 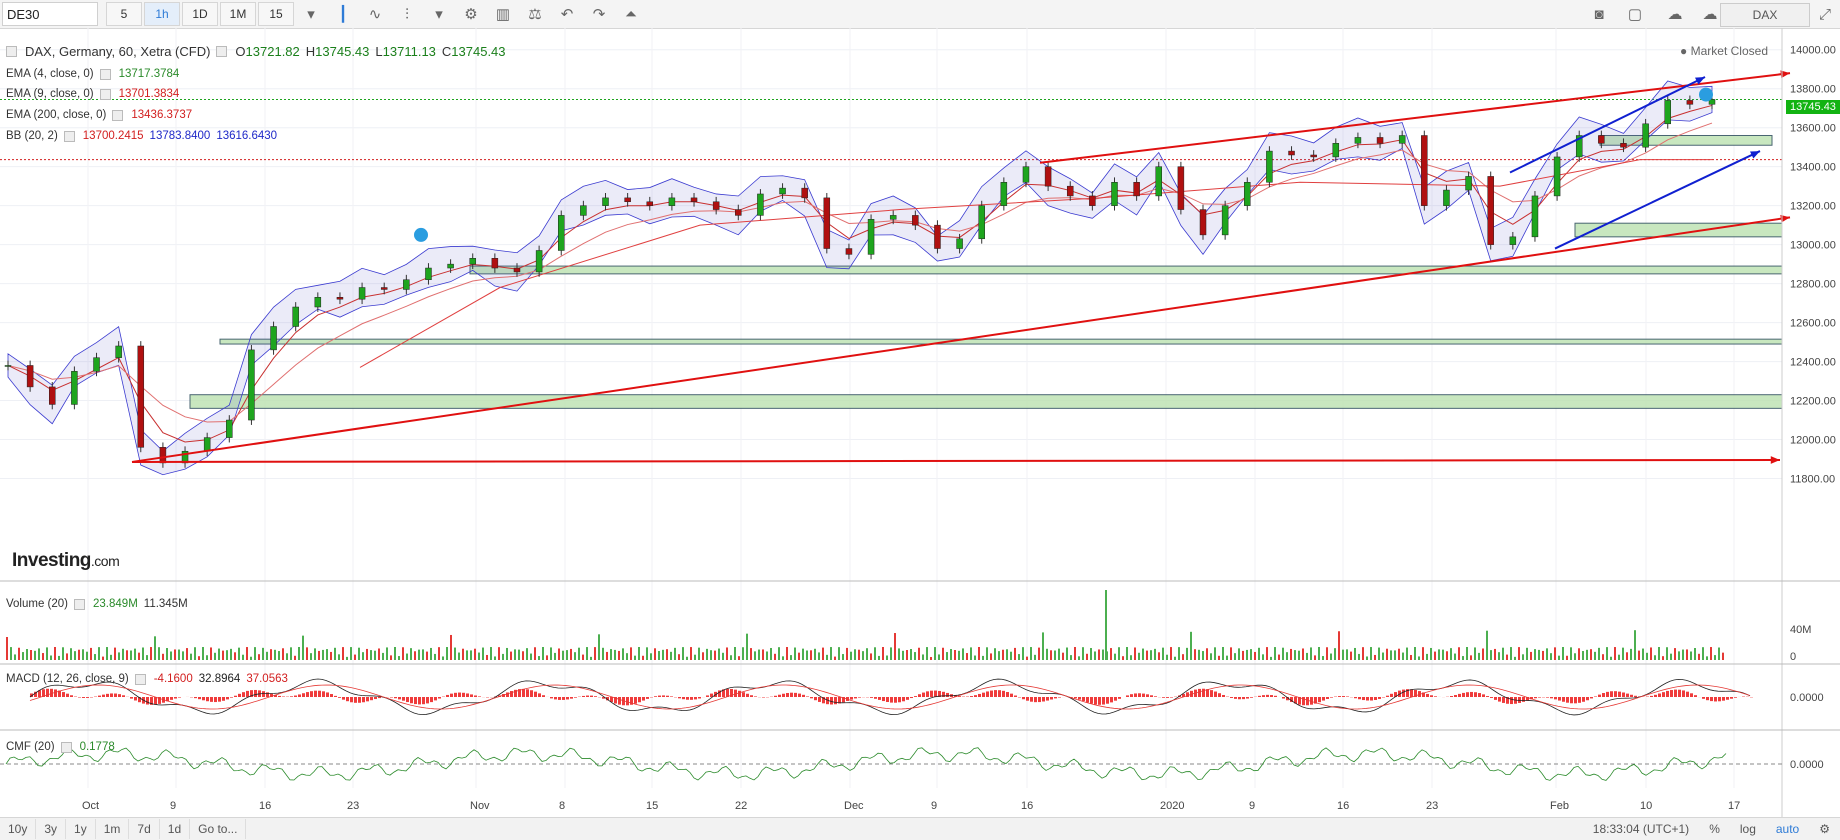 I want to click on scale-icon: ⚖, so click(x=535, y=14).